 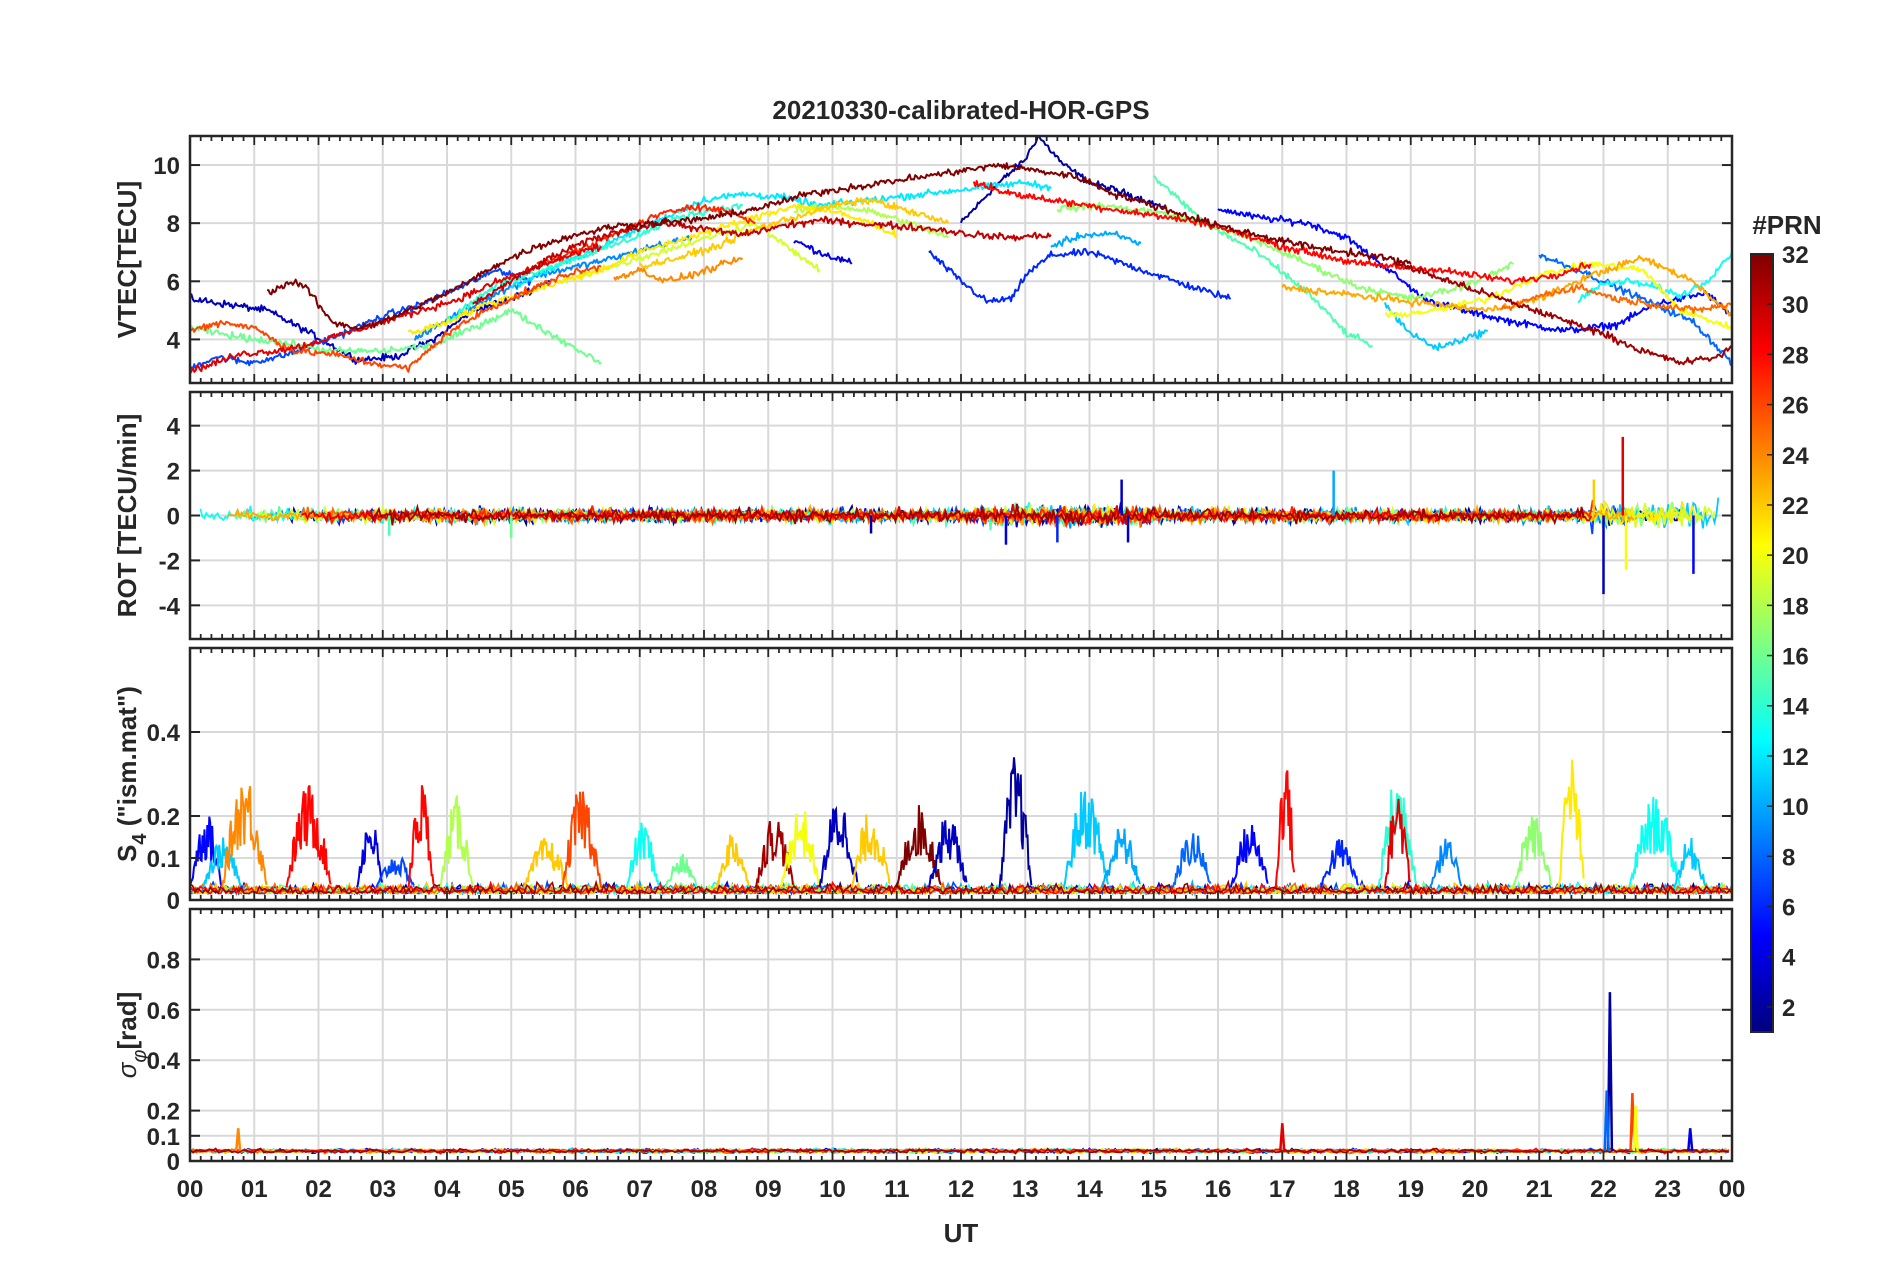 What do you see at coordinates (1282, 1189) in the screenshot?
I see `x-tick-label: 17` at bounding box center [1282, 1189].